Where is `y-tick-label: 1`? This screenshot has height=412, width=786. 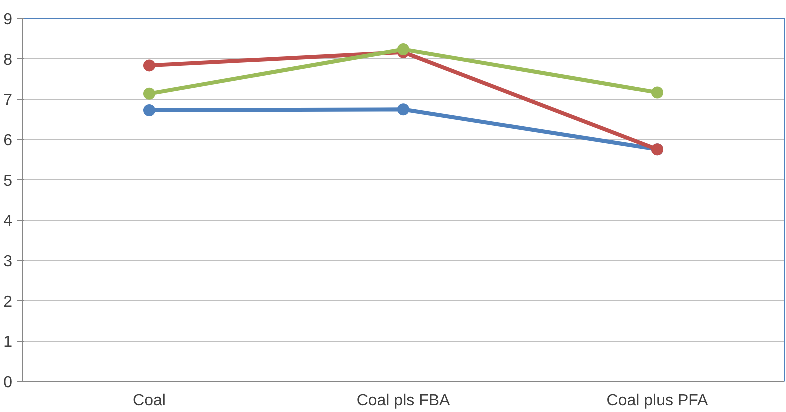
y-tick-label: 1 is located at coordinates (8, 343).